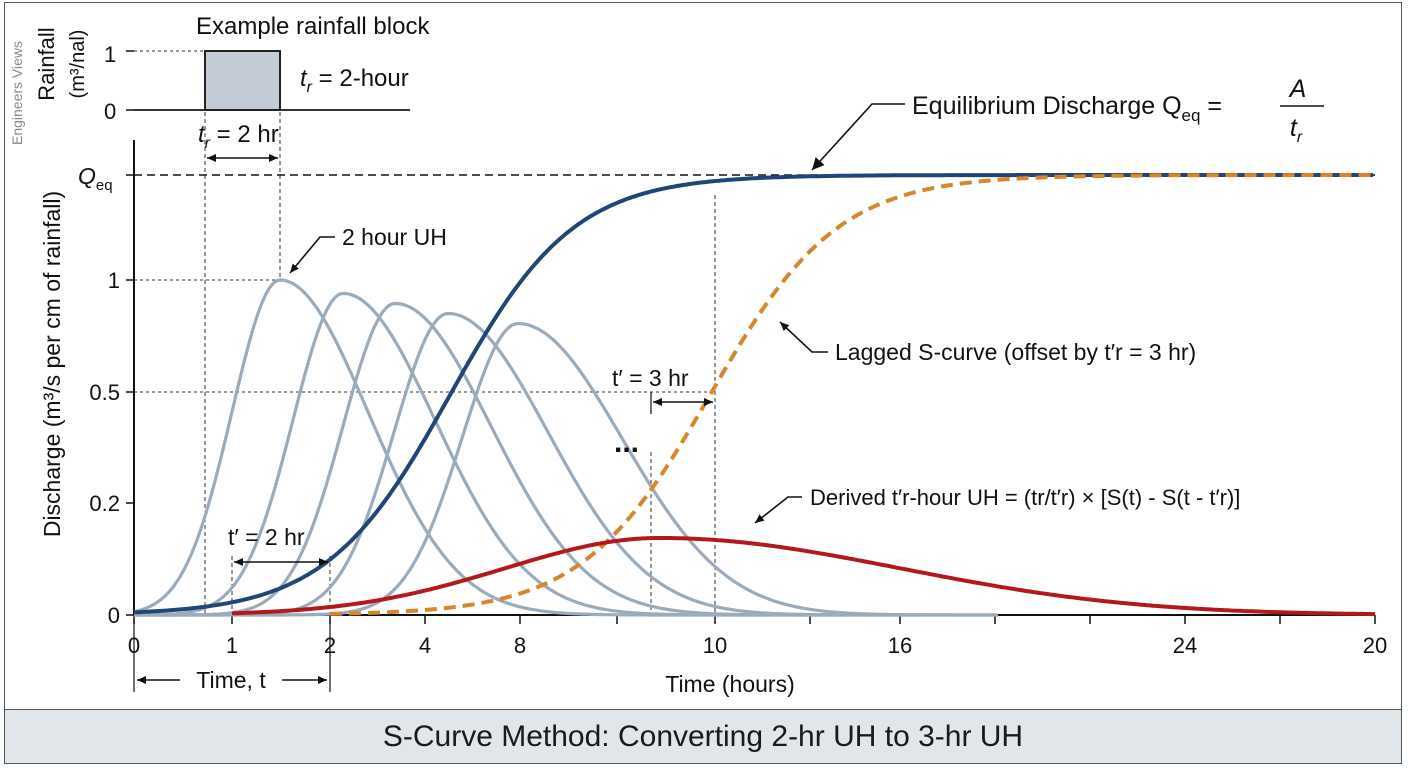 The width and height of the screenshot is (1408, 768). What do you see at coordinates (238, 136) in the screenshot?
I see `rainfall-dim-label: tr = 2 hr` at bounding box center [238, 136].